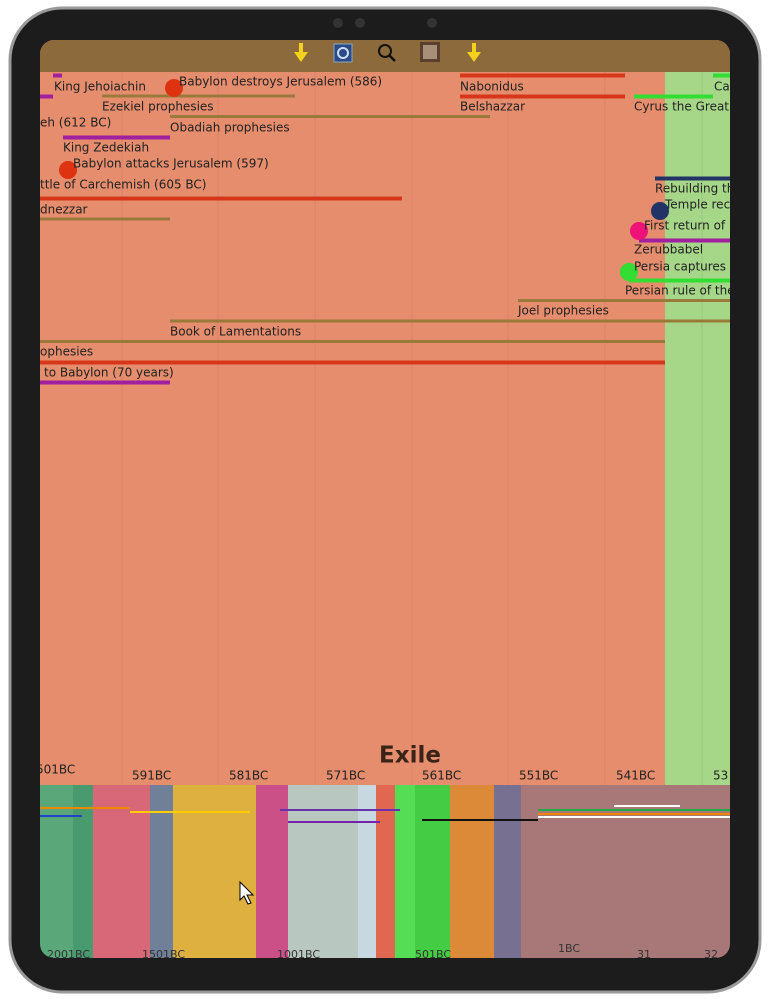  What do you see at coordinates (151, 776) in the screenshot?
I see `time-label: 591BC` at bounding box center [151, 776].